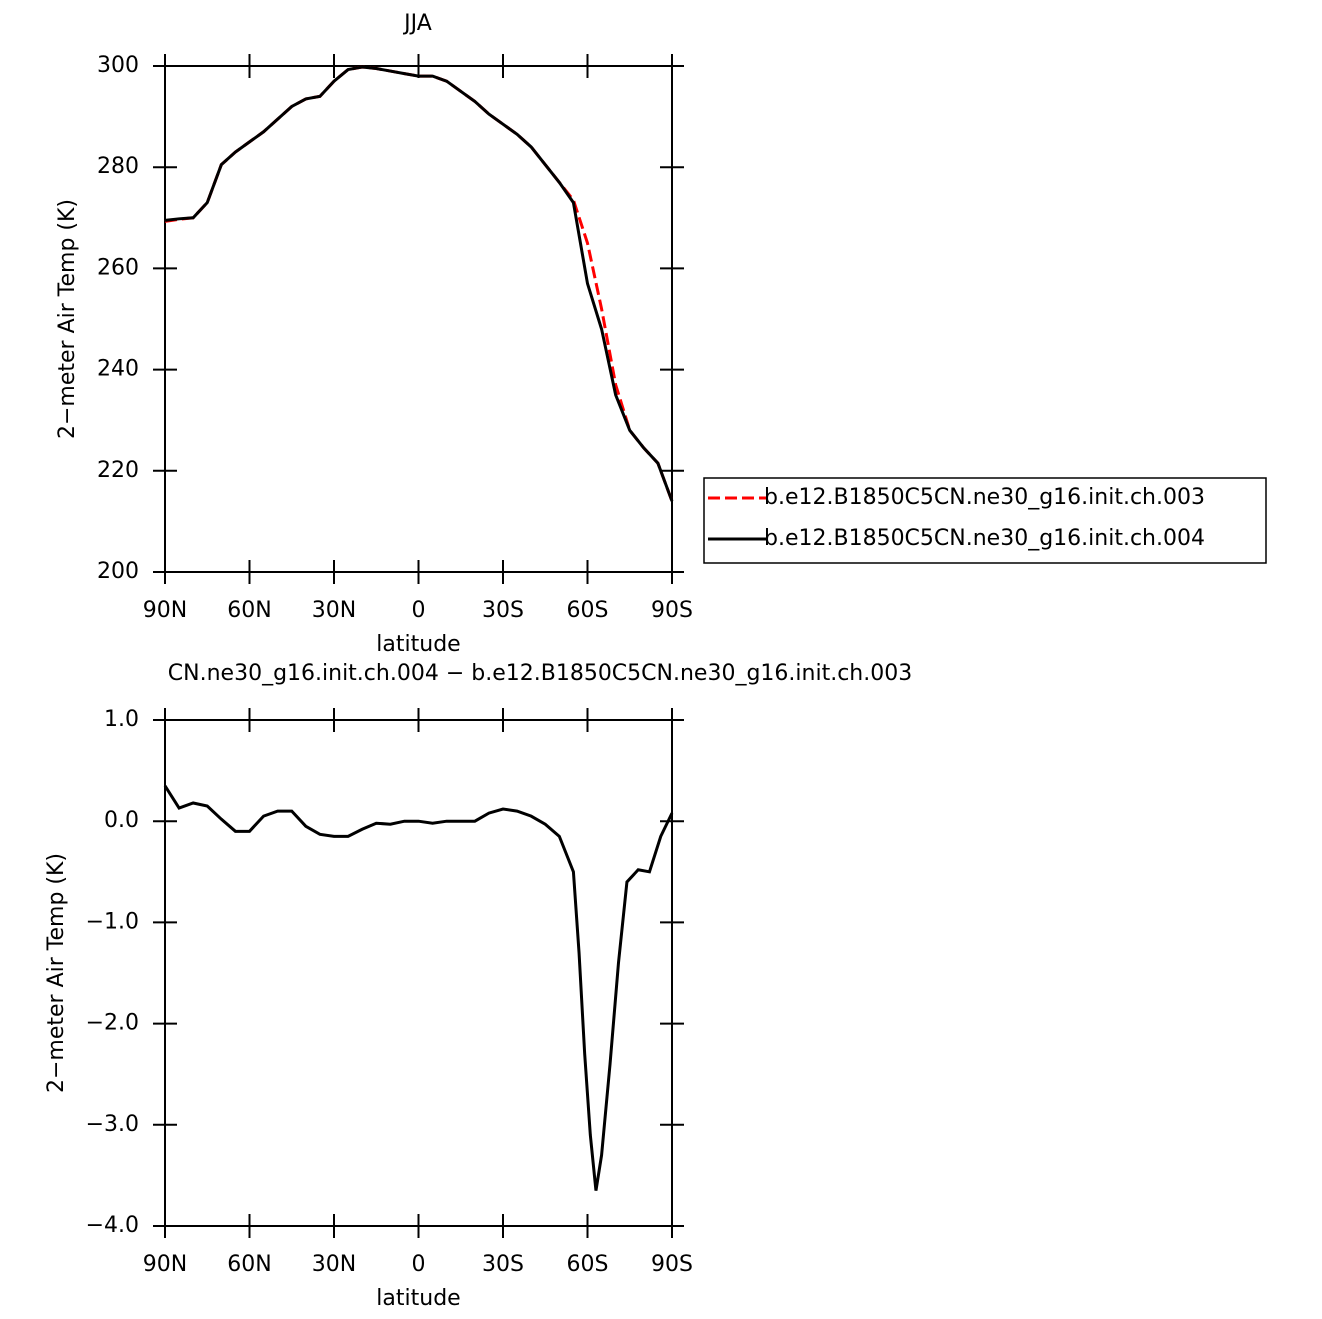  What do you see at coordinates (112, 1023) in the screenshot?
I see `y-tick-label: −2.0` at bounding box center [112, 1023].